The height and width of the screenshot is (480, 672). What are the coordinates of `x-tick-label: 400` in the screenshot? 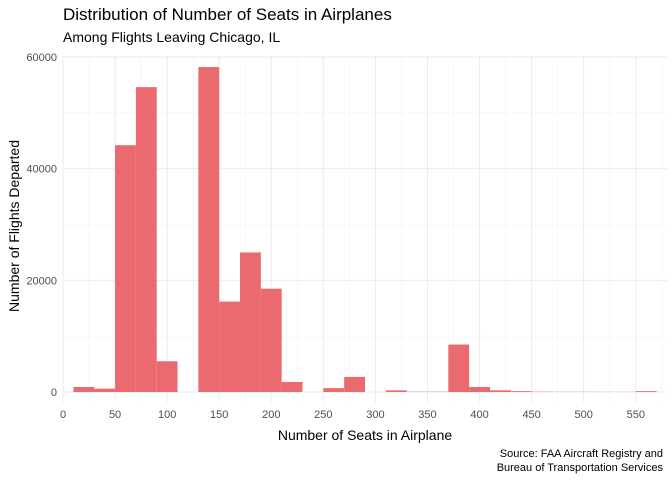 It's located at (479, 415).